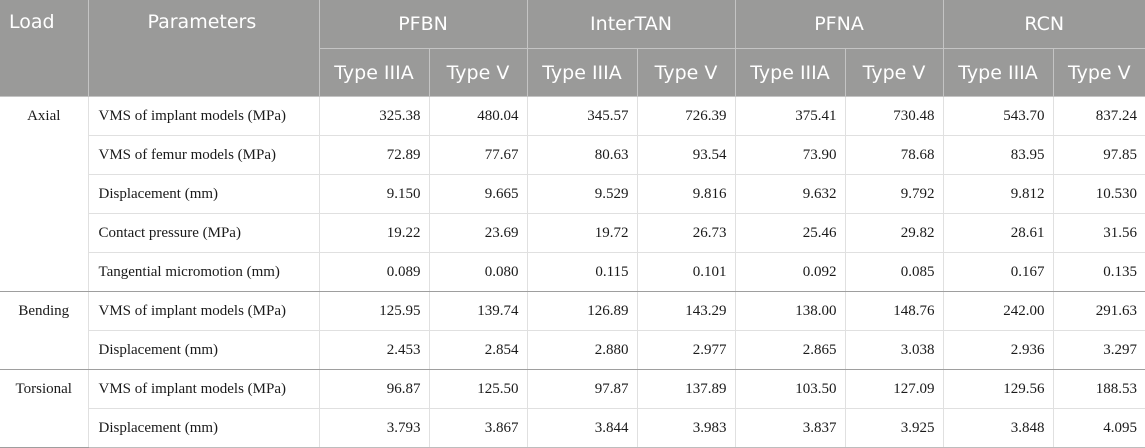 This screenshot has width=1145, height=448. Describe the element at coordinates (582, 350) in the screenshot. I see `value-cell: 2.880` at that location.